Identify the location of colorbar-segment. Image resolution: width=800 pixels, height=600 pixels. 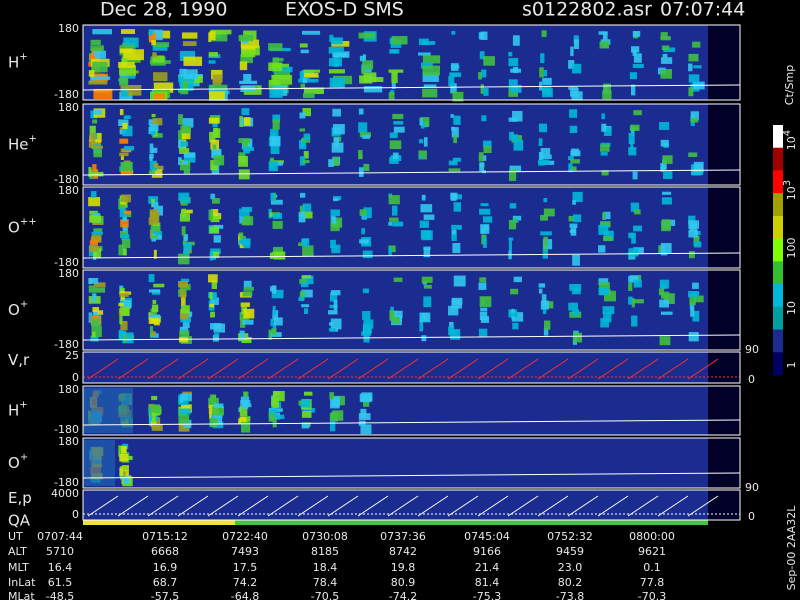
(778, 182).